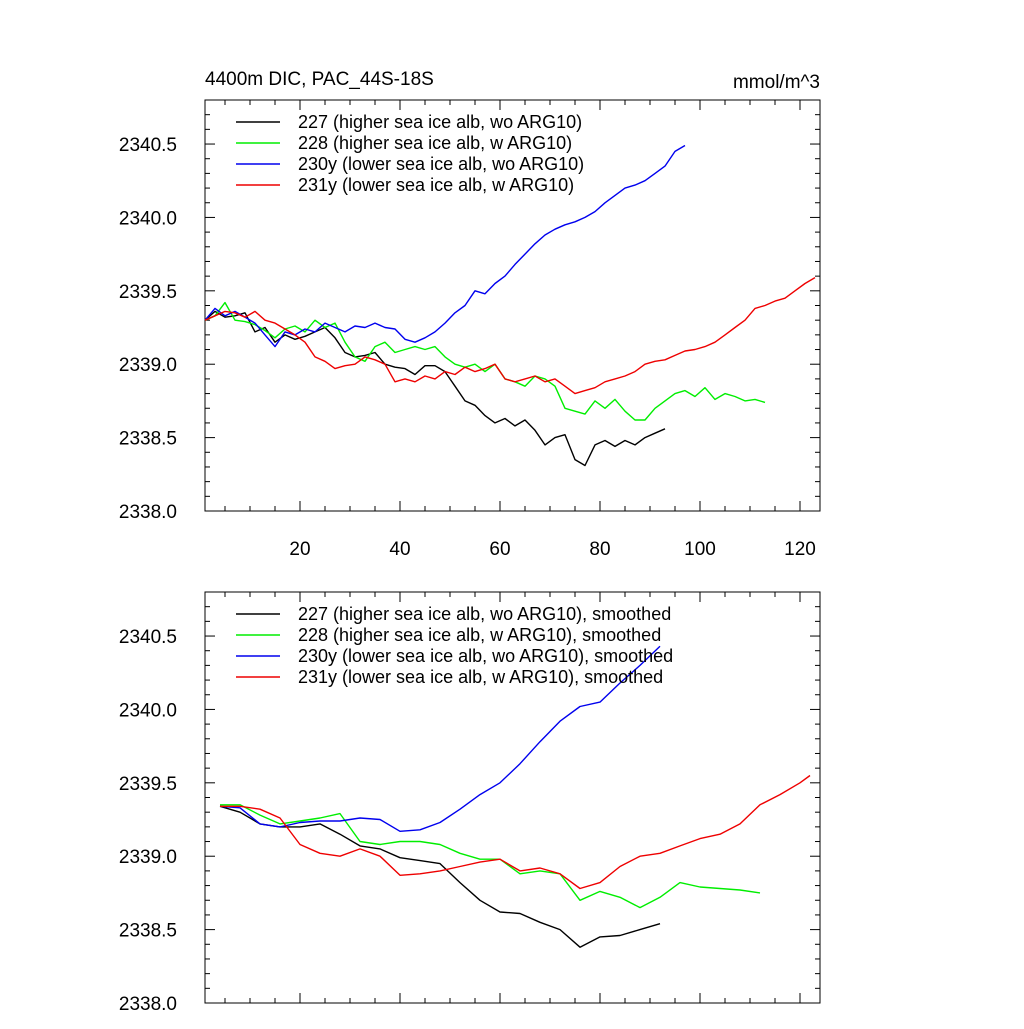 The height and width of the screenshot is (1029, 1024). Describe the element at coordinates (700, 549) in the screenshot. I see `x-tick-label: 100` at that location.